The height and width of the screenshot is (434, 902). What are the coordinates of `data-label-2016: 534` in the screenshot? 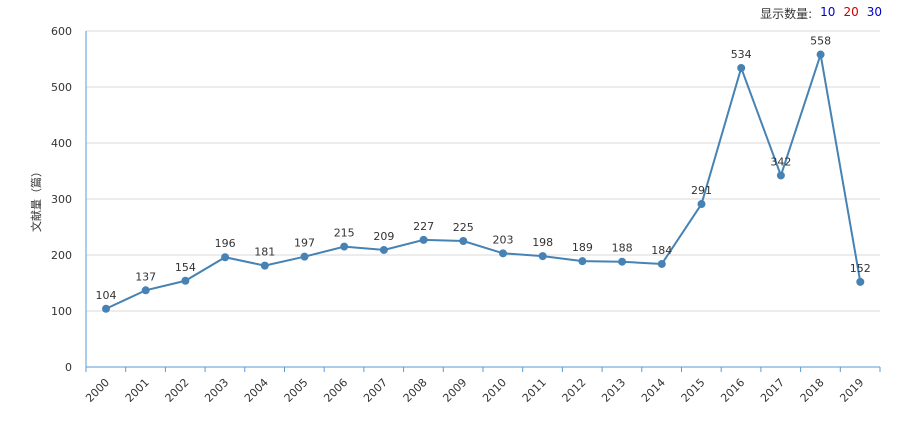 It's located at (741, 54).